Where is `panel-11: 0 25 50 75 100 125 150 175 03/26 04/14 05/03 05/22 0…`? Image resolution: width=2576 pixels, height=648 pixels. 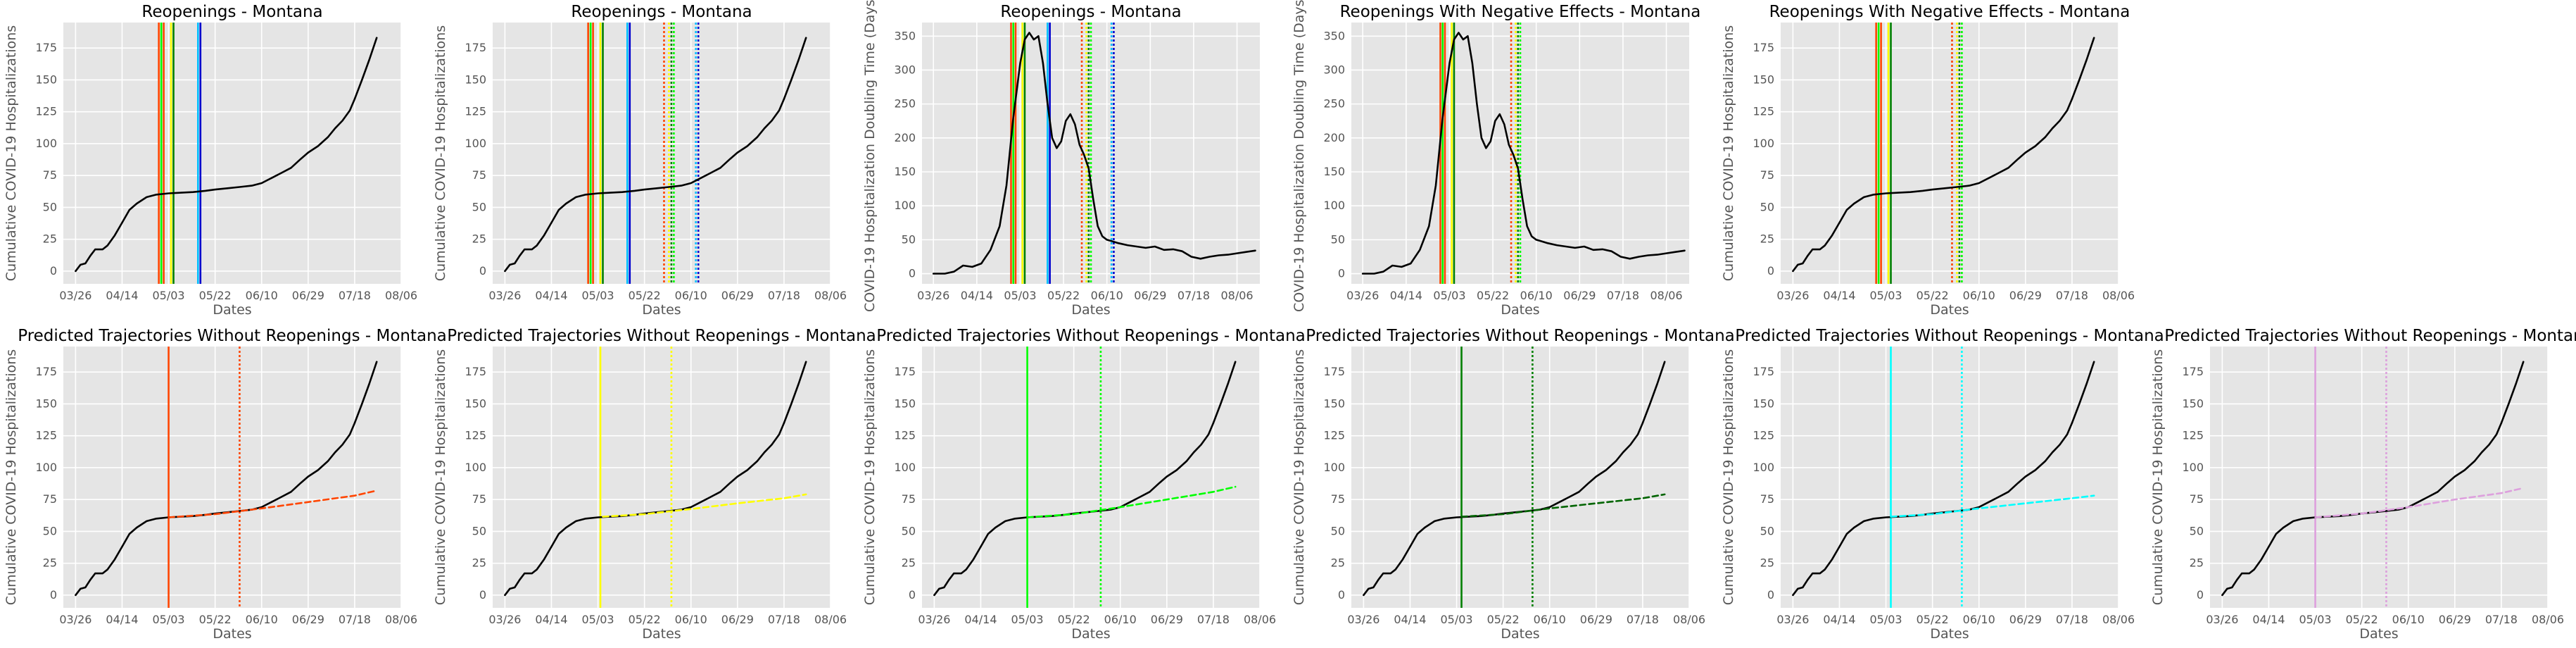
panel-11: 0 25 50 75 100 125 150 175 03/26 04/14 05/03 05/22 0… is located at coordinates (2363, 485).